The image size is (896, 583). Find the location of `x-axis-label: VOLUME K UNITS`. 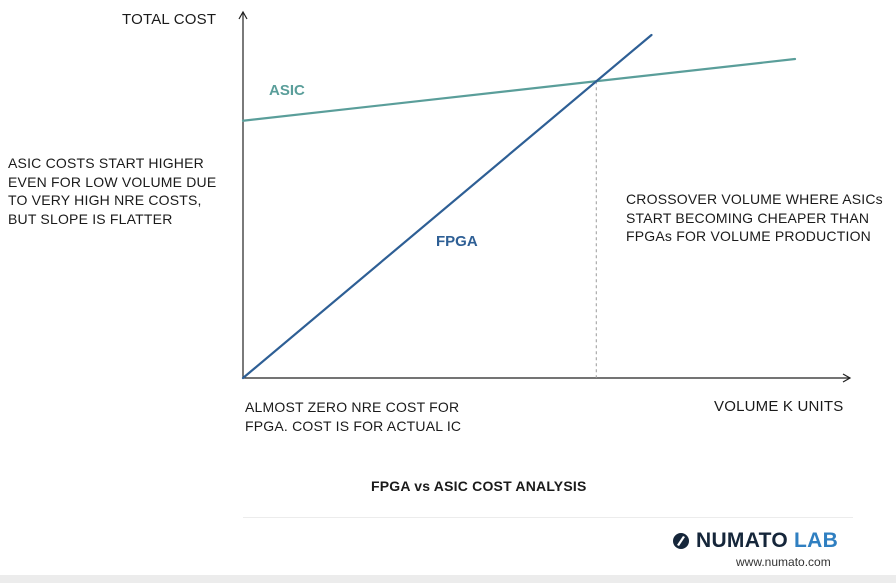

x-axis-label: VOLUME K UNITS is located at coordinates (779, 406).